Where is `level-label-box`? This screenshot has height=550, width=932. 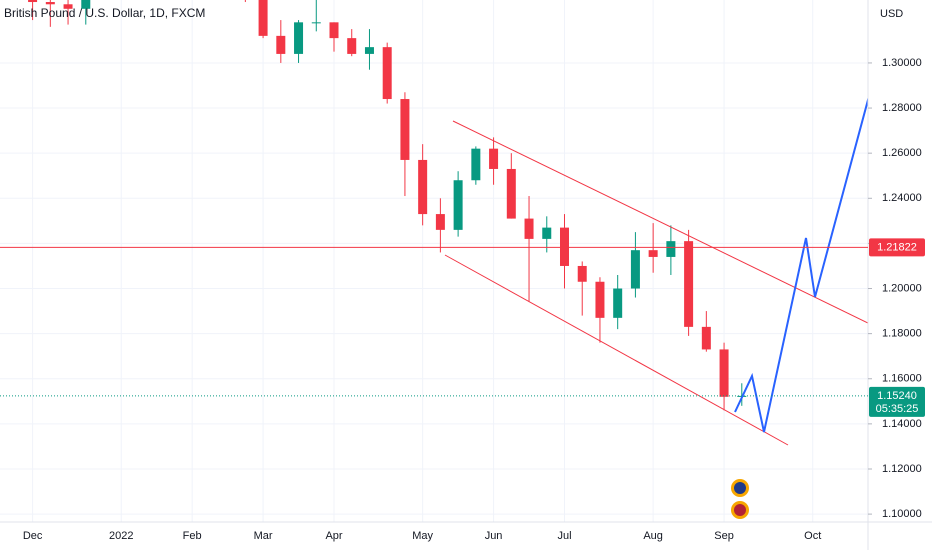 level-label-box is located at coordinates (897, 247).